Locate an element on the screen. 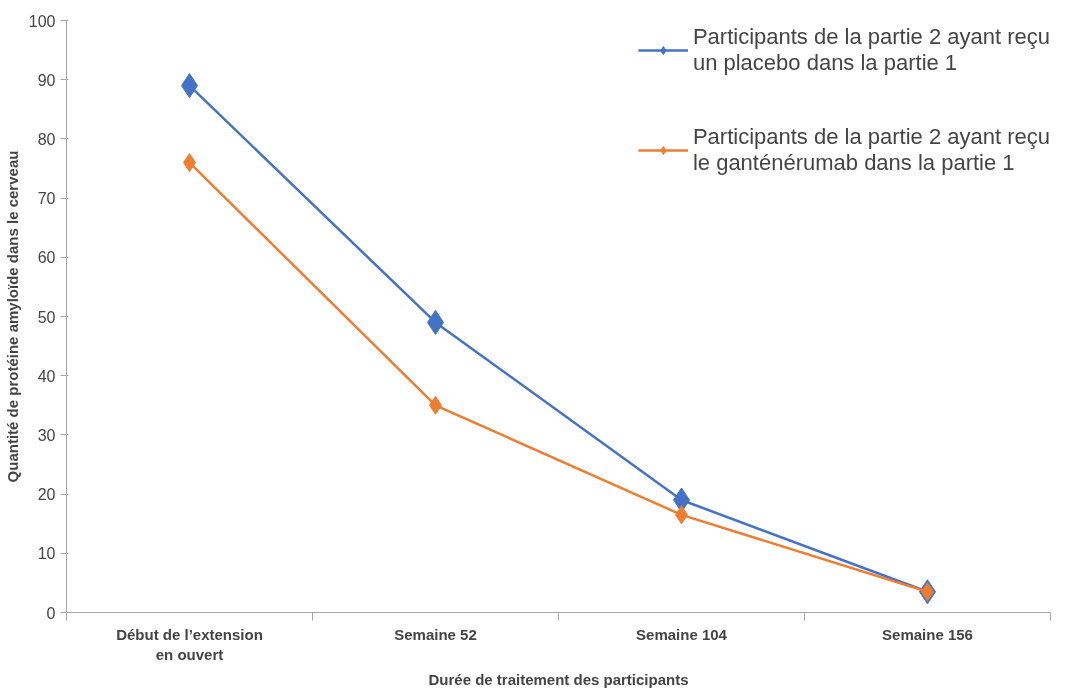  y-tick-label: 90 is located at coordinates (46, 80).